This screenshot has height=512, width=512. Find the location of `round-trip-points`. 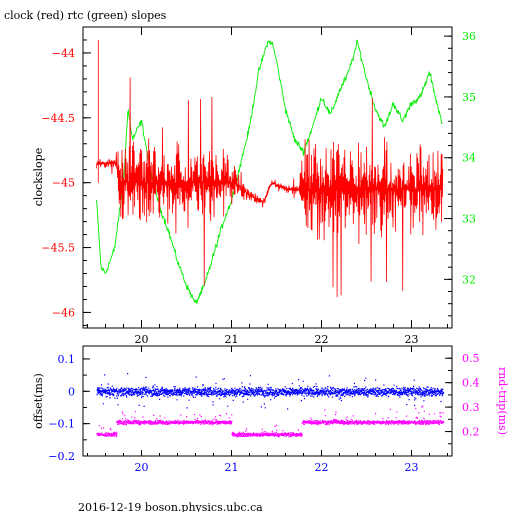

round-trip-points is located at coordinates (270, 421).